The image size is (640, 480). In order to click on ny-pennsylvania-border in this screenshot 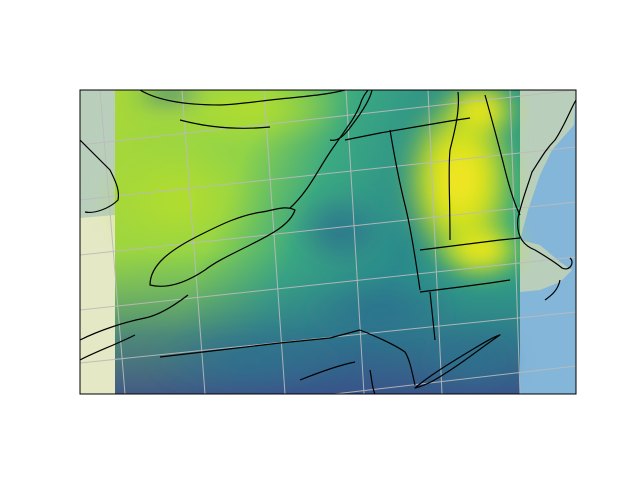, I will do `click(260, 343)`.